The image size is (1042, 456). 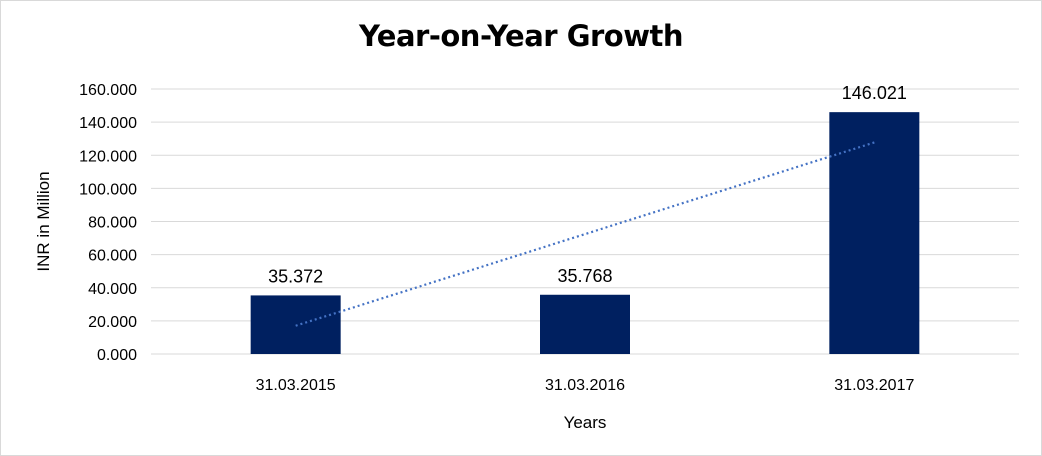 I want to click on y-tick-label: 120.000, so click(x=108, y=156).